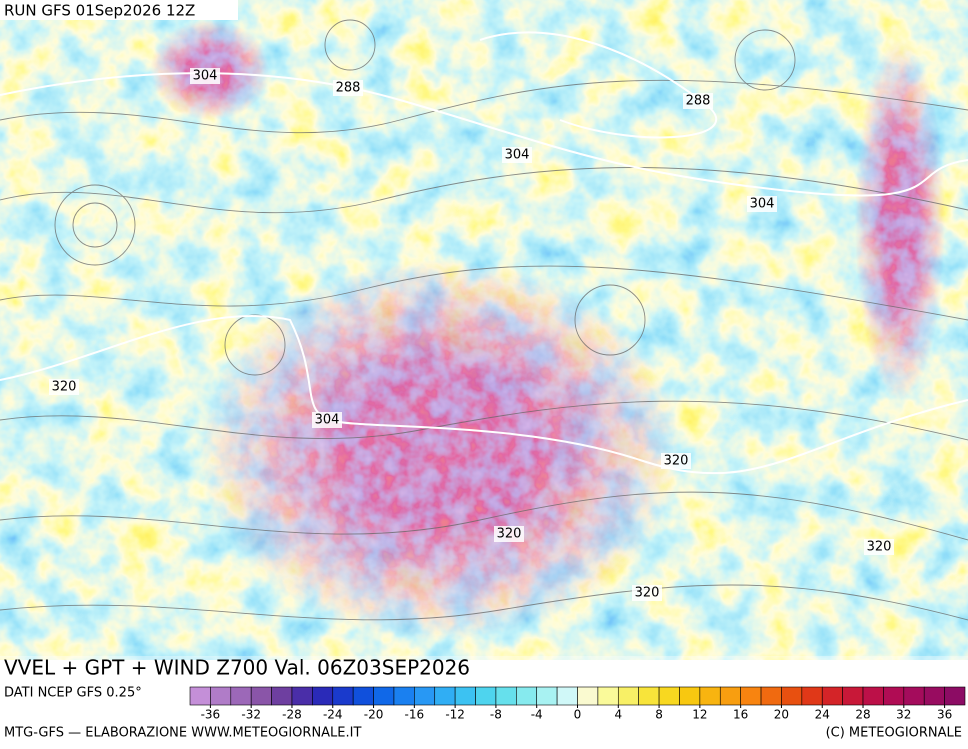  What do you see at coordinates (862, 715) in the screenshot?
I see `tick-label: 28` at bounding box center [862, 715].